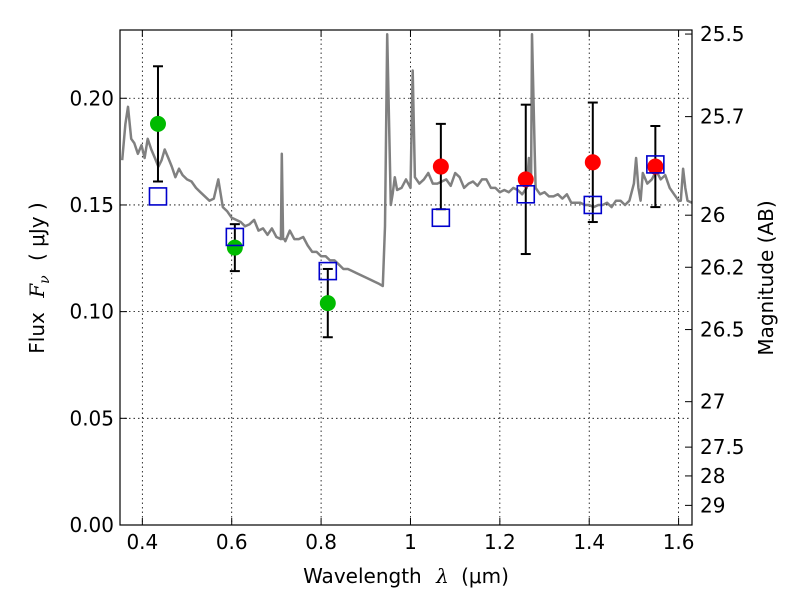  Describe the element at coordinates (722, 330) in the screenshot. I see `mag-tick-label: 26.5` at that location.